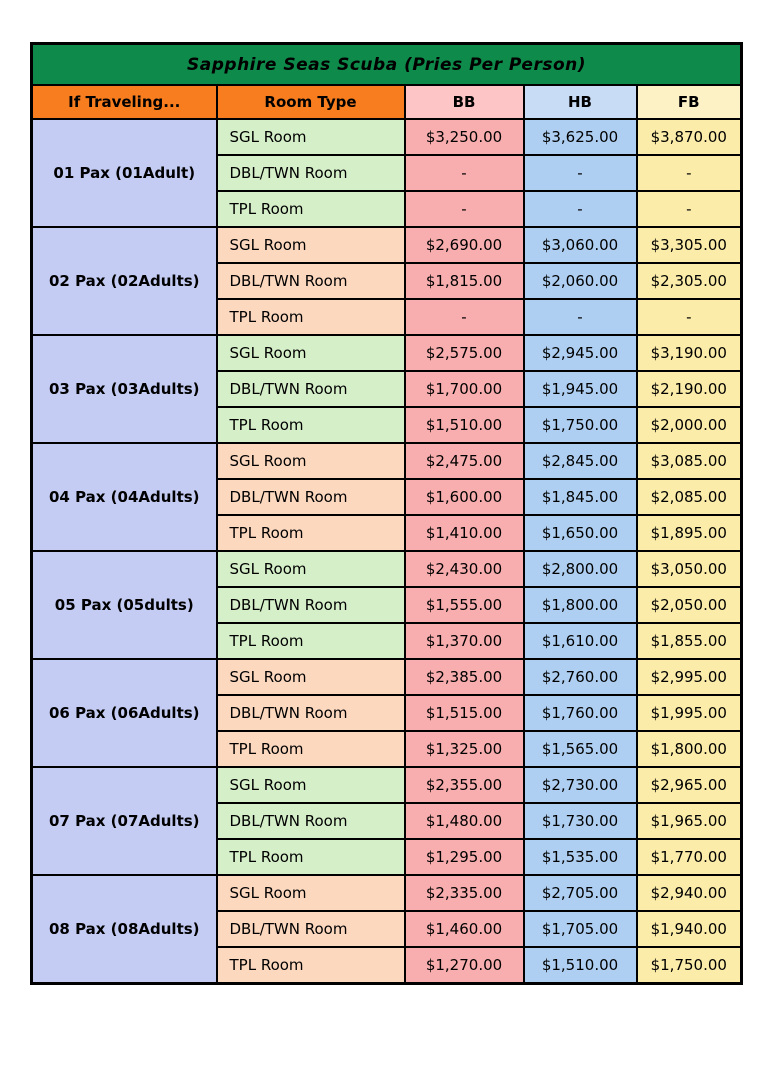  Describe the element at coordinates (689, 461) in the screenshot. I see `price-cell-fb: $3,085.00` at that location.